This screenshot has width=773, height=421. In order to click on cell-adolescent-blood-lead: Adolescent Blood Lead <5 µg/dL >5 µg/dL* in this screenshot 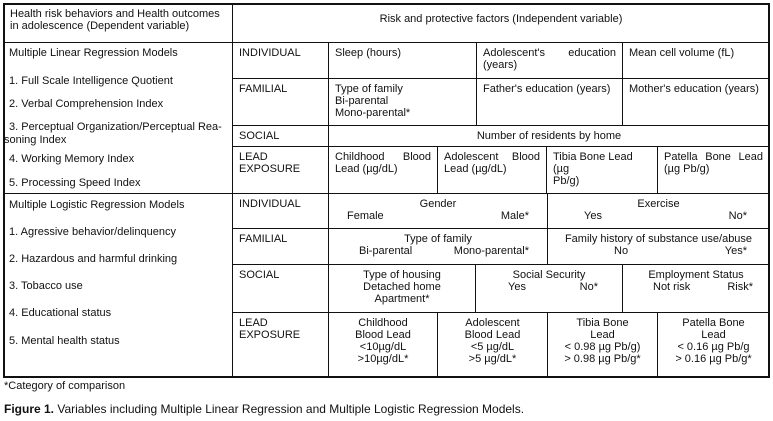, I will do `click(492, 345)`.